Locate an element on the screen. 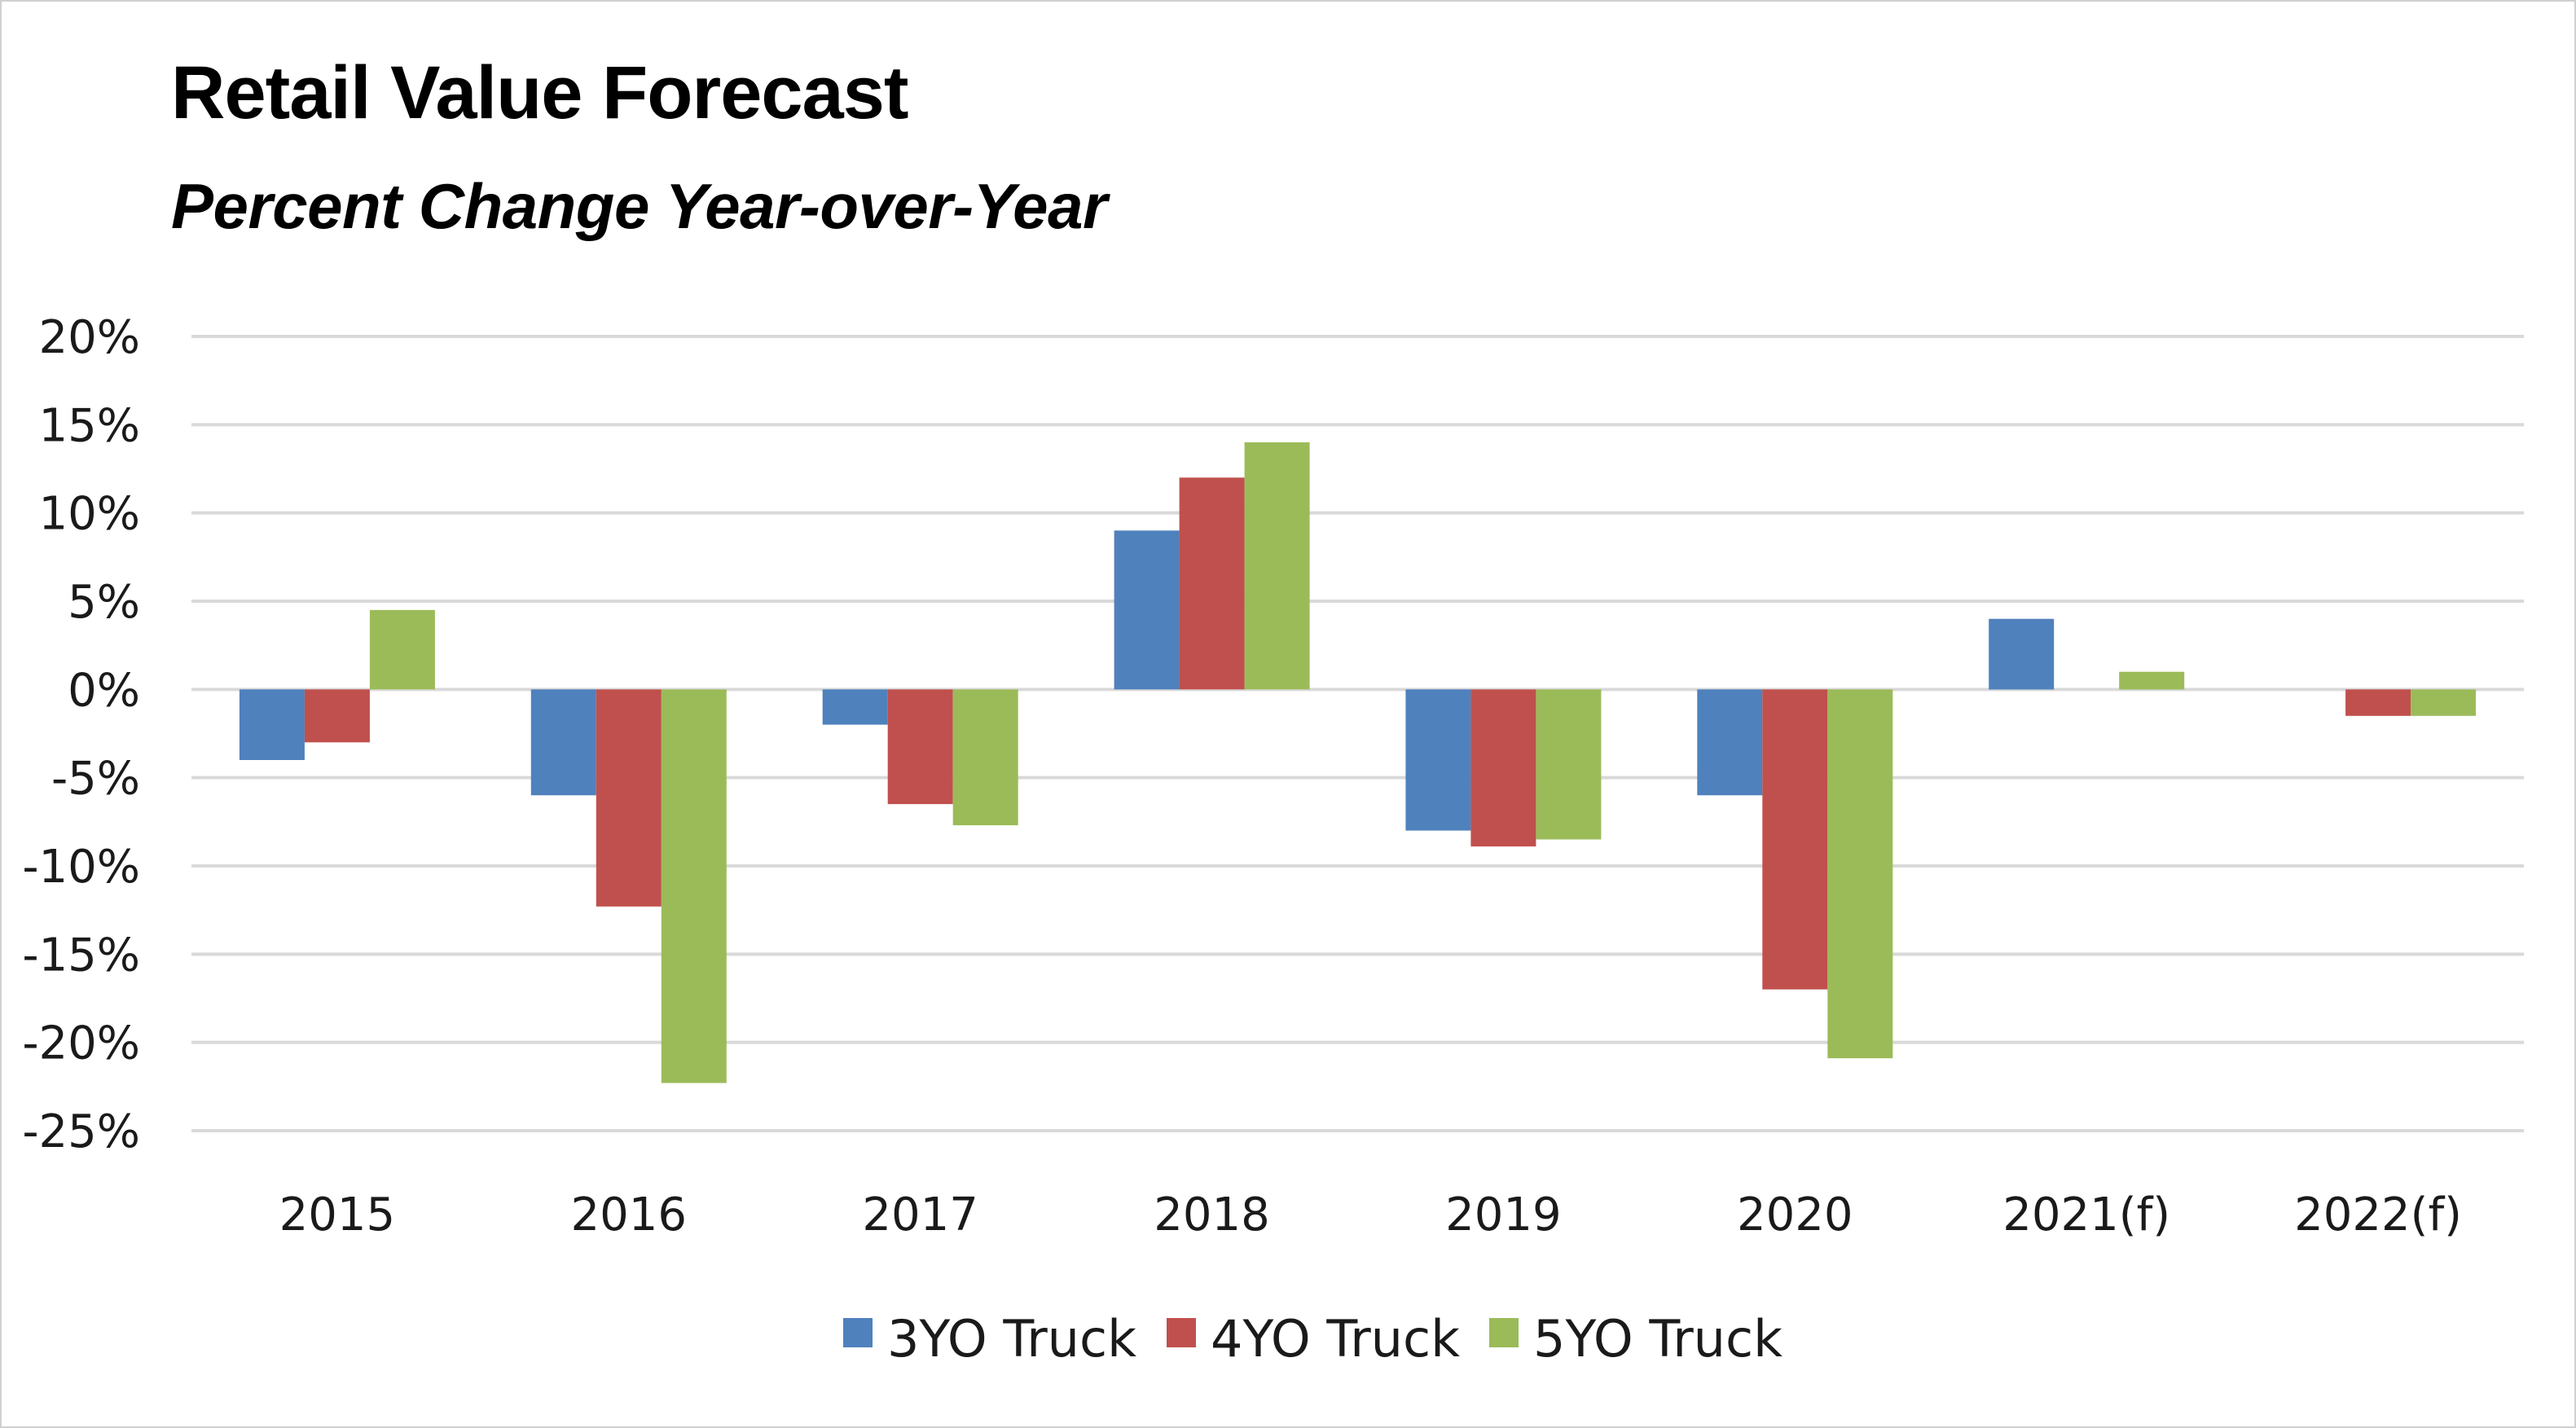 This screenshot has height=1428, width=2576. legend-swatch-5yo-truck is located at coordinates (1504, 1332).